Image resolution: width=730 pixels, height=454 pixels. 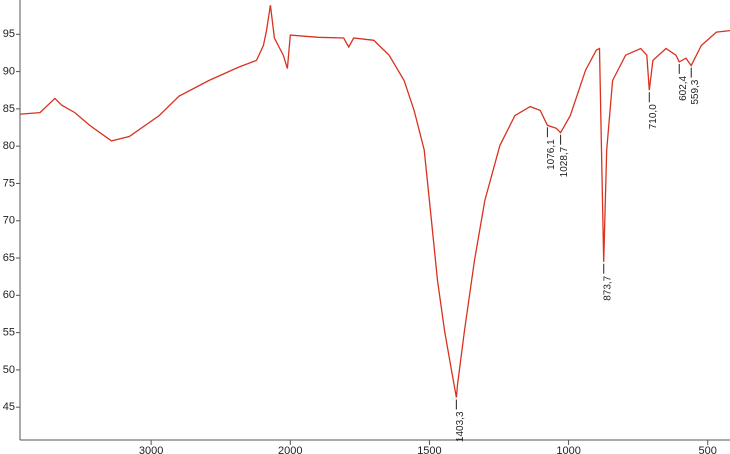 I want to click on x-tick-label: 1000, so click(x=568, y=449).